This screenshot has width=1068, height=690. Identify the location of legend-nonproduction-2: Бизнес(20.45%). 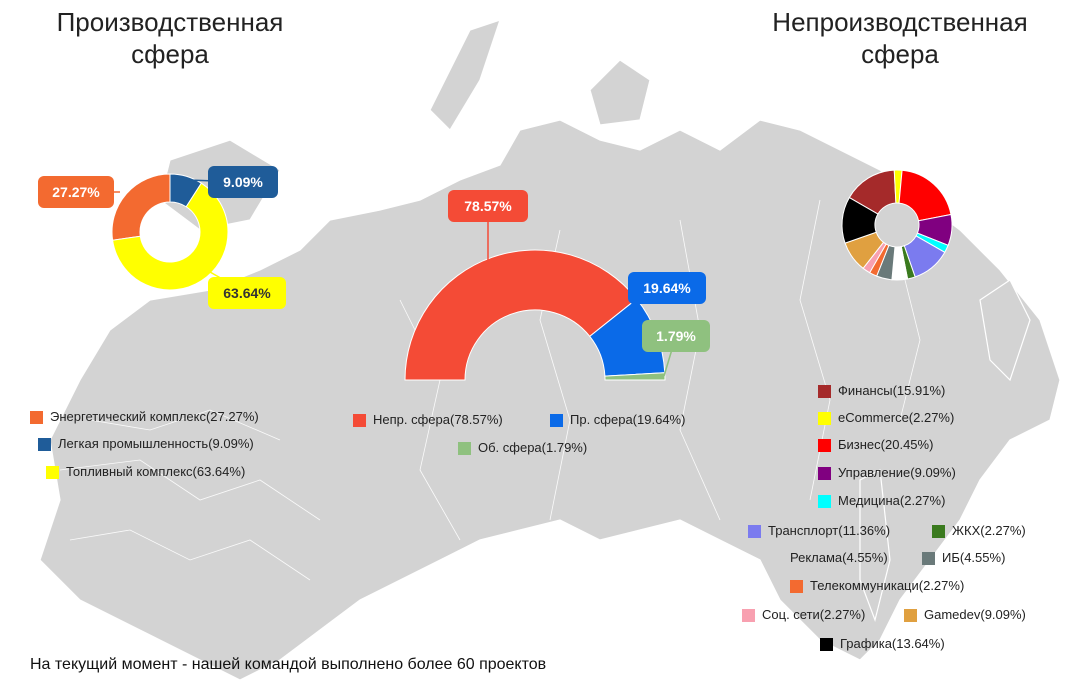
(875, 445).